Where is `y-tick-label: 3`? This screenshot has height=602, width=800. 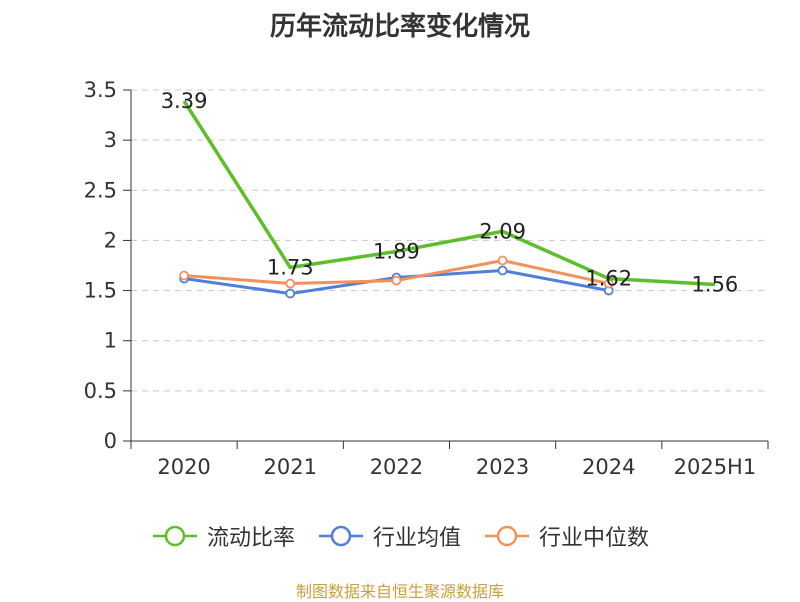
y-tick-label: 3 is located at coordinates (110, 140).